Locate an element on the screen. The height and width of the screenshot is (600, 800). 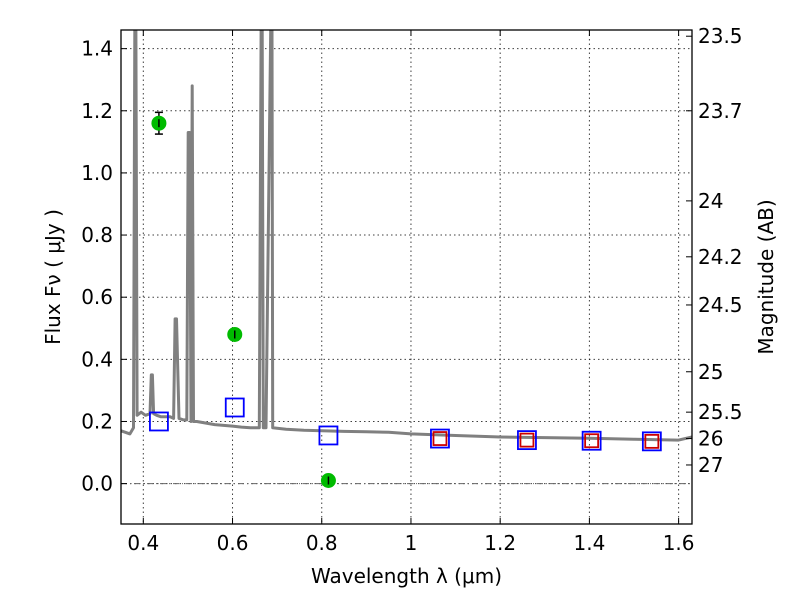
y2-tick-label: 25 is located at coordinates (710, 372).